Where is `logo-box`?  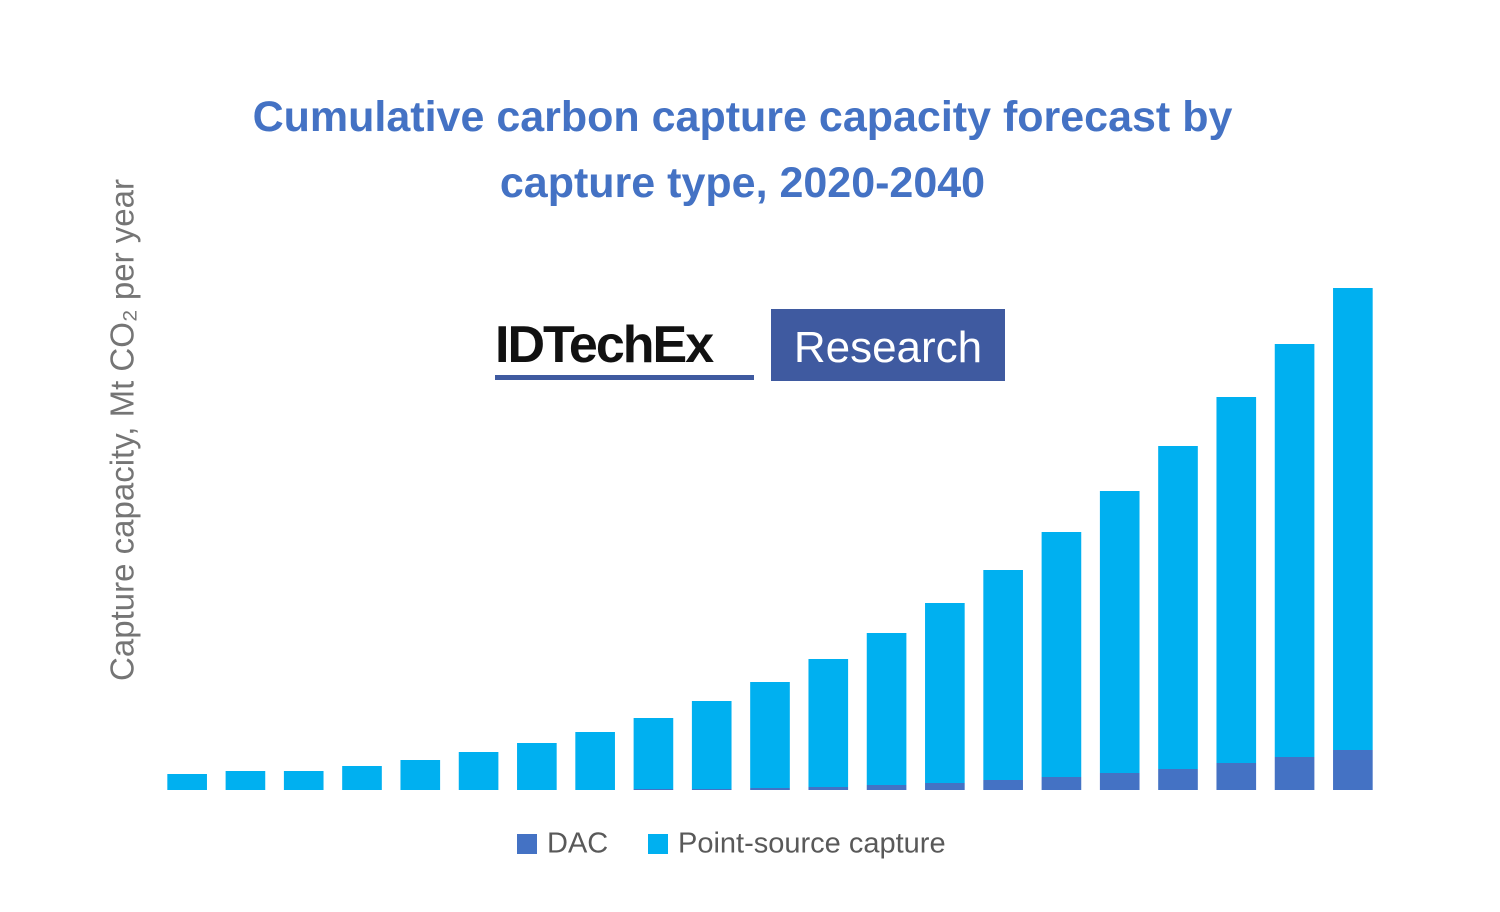
logo-box is located at coordinates (888, 345).